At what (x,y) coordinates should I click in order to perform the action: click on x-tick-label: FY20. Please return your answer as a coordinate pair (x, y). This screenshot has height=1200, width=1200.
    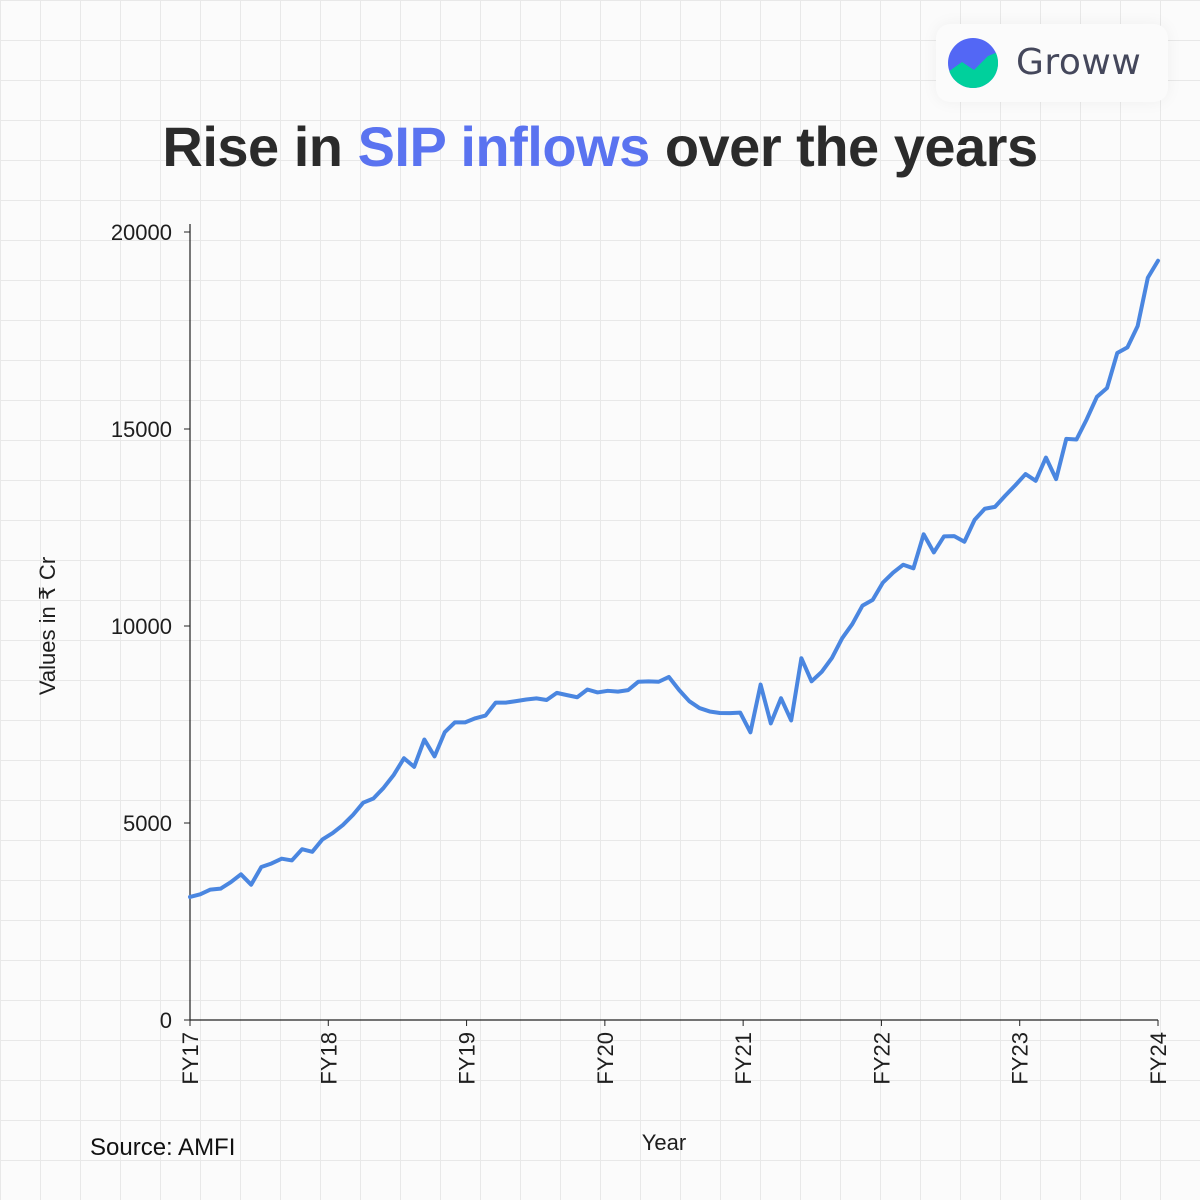
    Looking at the image, I should click on (605, 1058).